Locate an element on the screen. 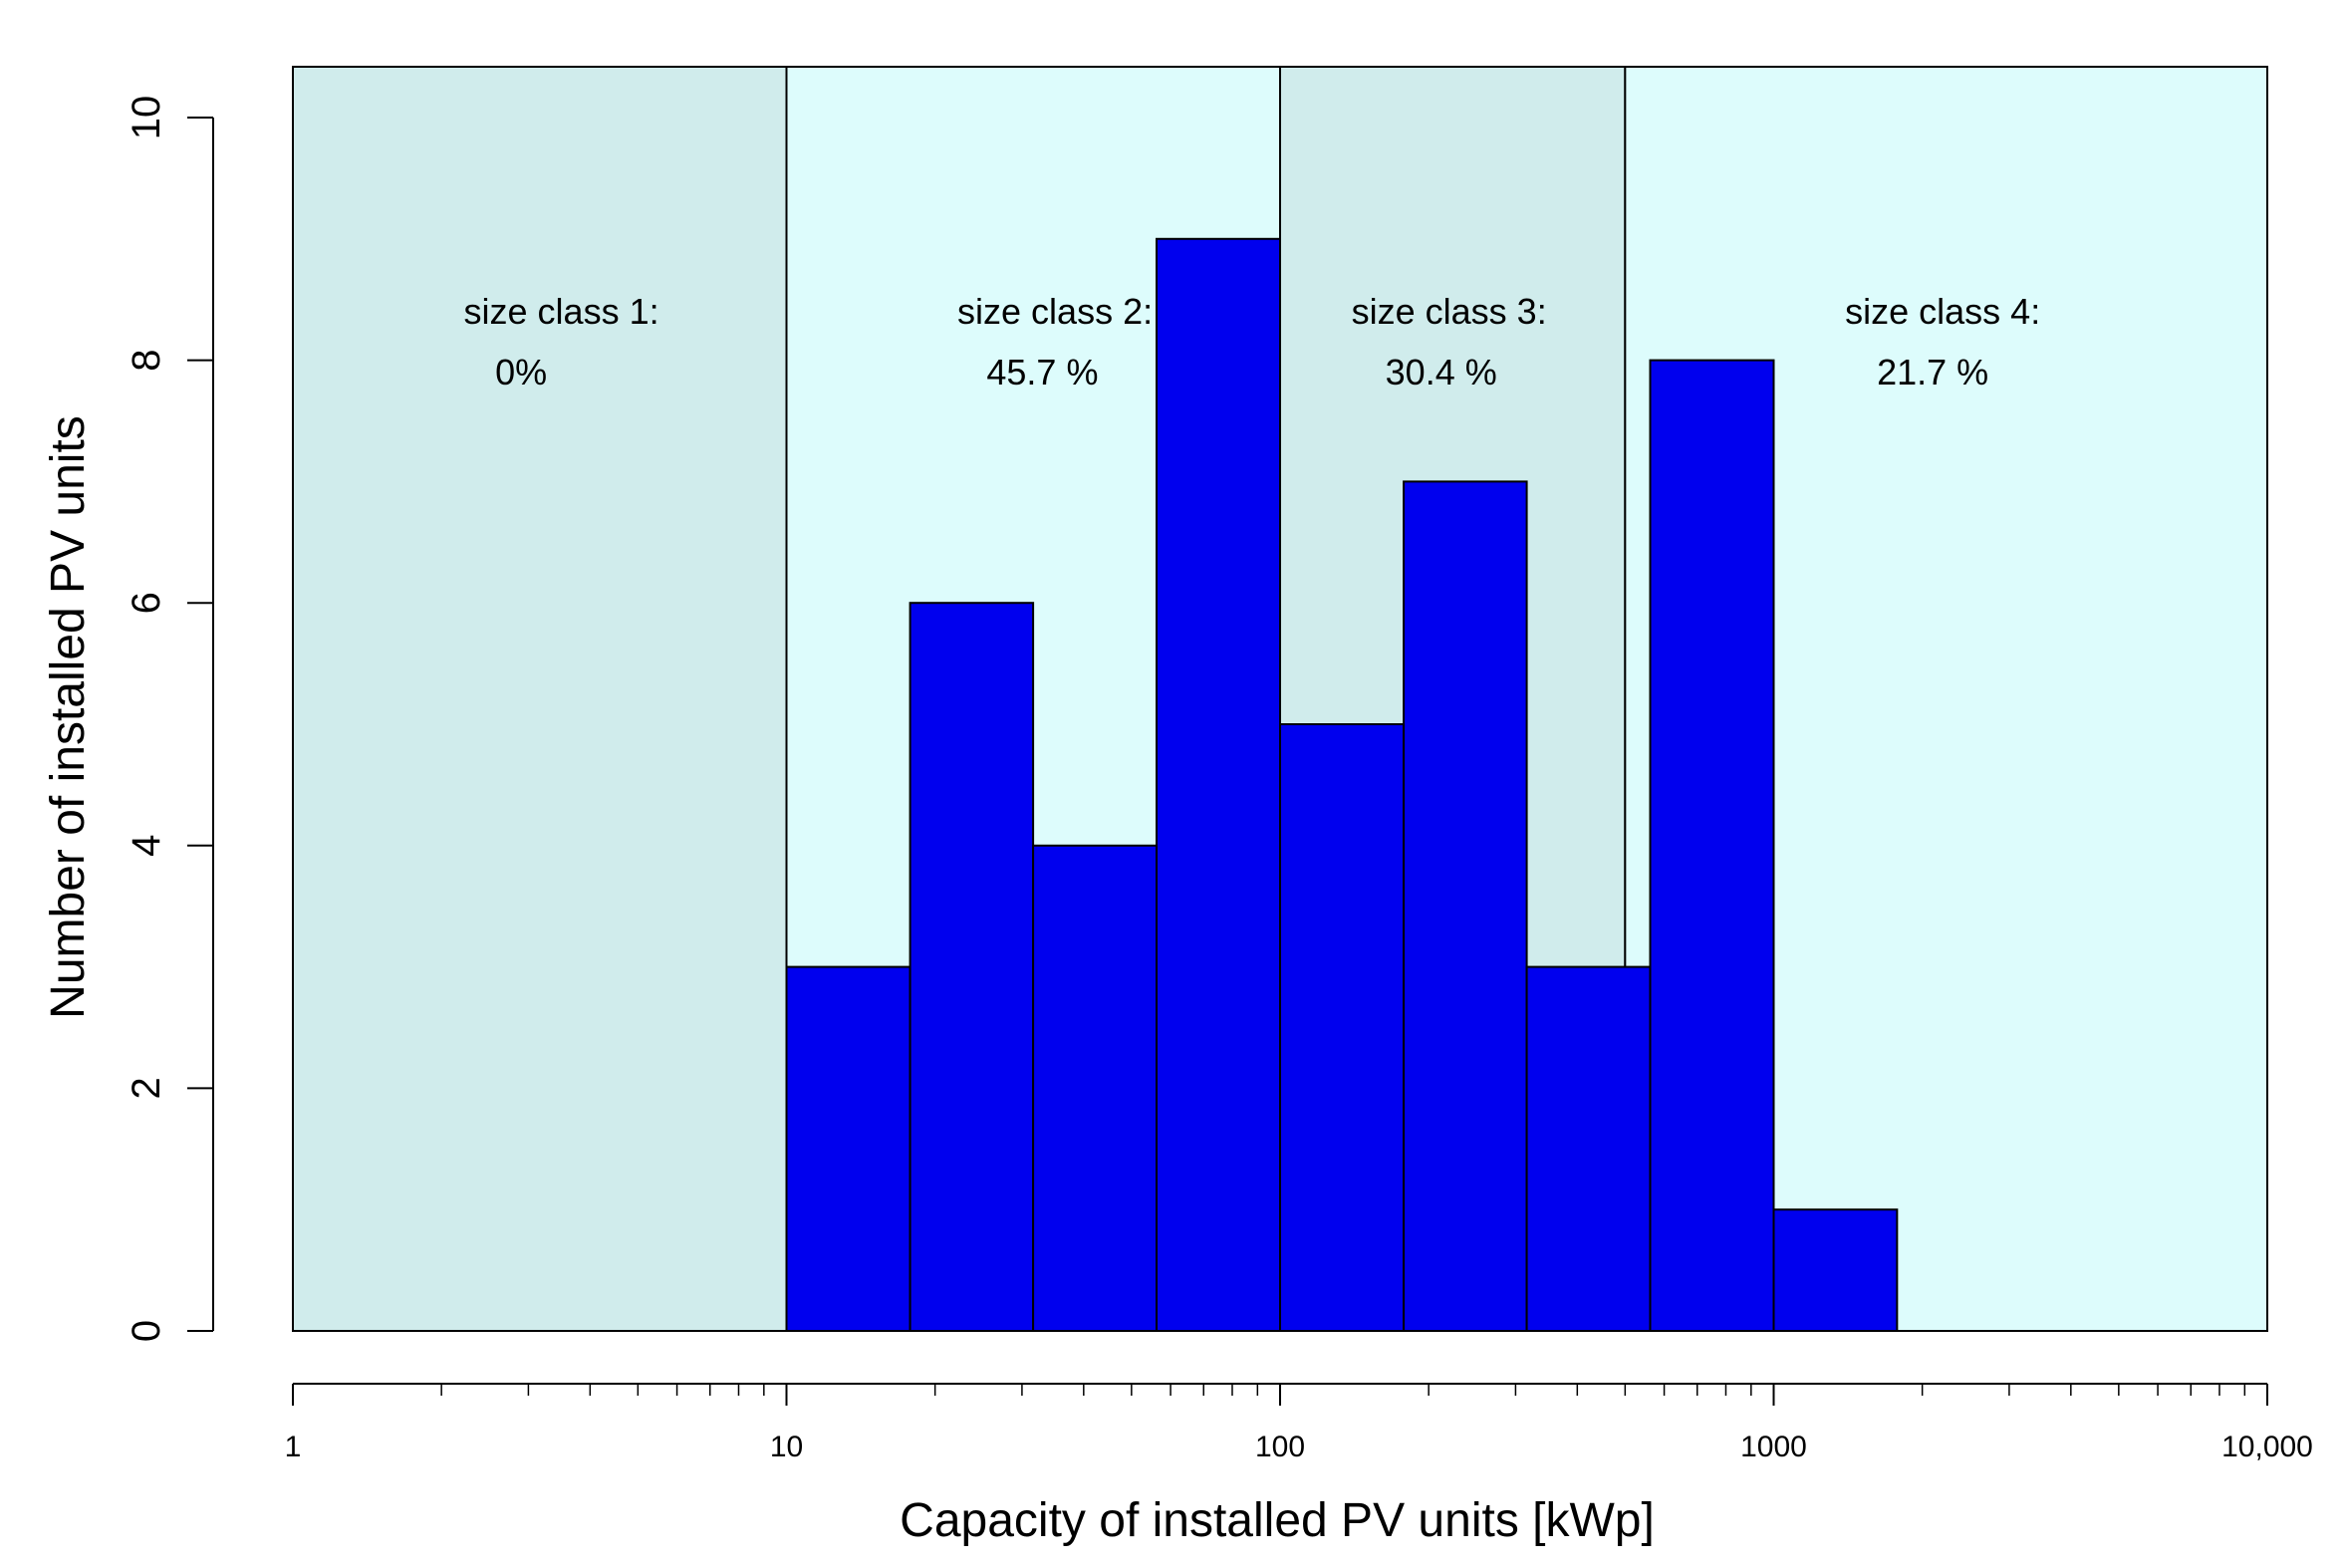 The height and width of the screenshot is (1568, 2344). size-class-3-share: 30.4 % is located at coordinates (1442, 372).